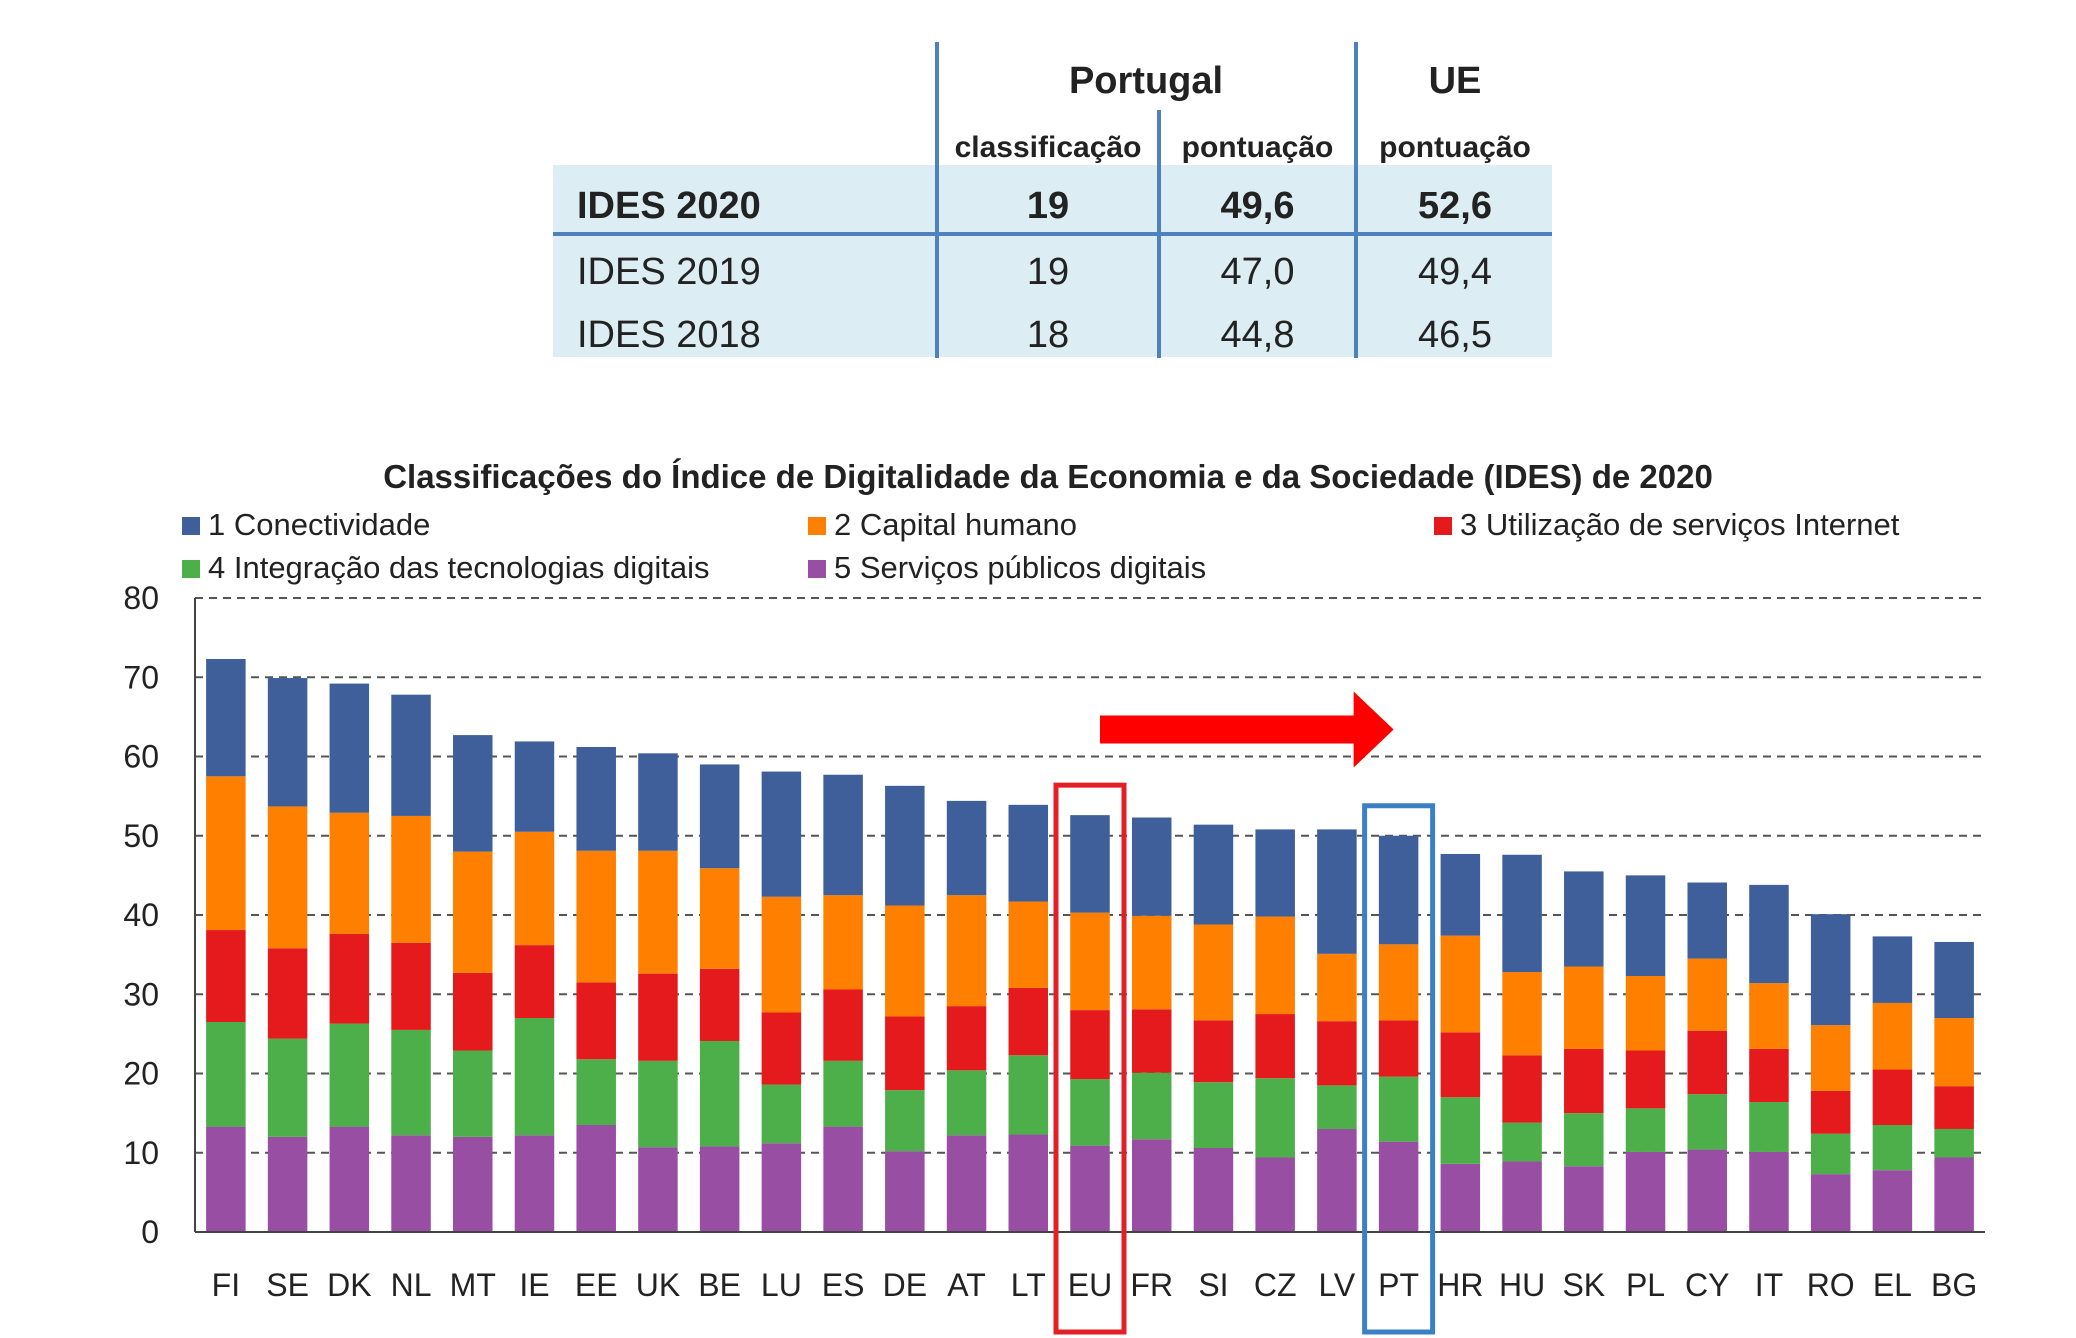 This screenshot has height=1338, width=2076. What do you see at coordinates (1048, 147) in the screenshot?
I see `header-classificacao: classificação` at bounding box center [1048, 147].